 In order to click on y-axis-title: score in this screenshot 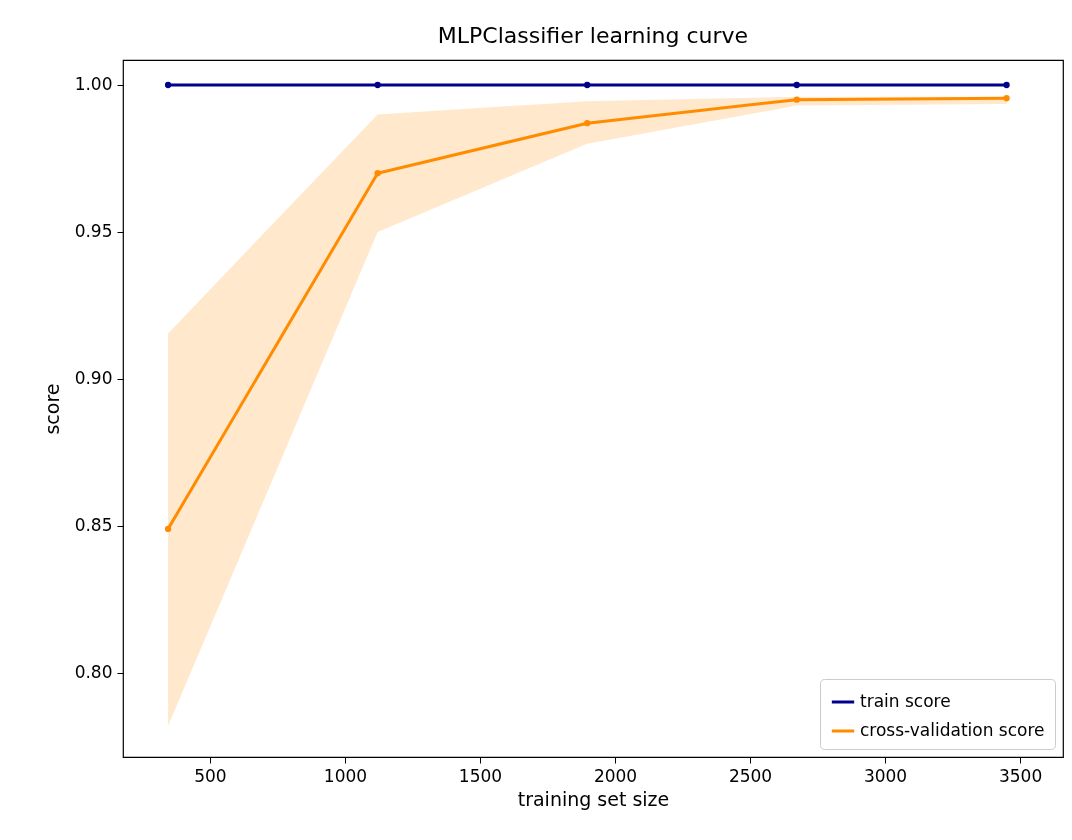, I will do `click(51, 409)`.